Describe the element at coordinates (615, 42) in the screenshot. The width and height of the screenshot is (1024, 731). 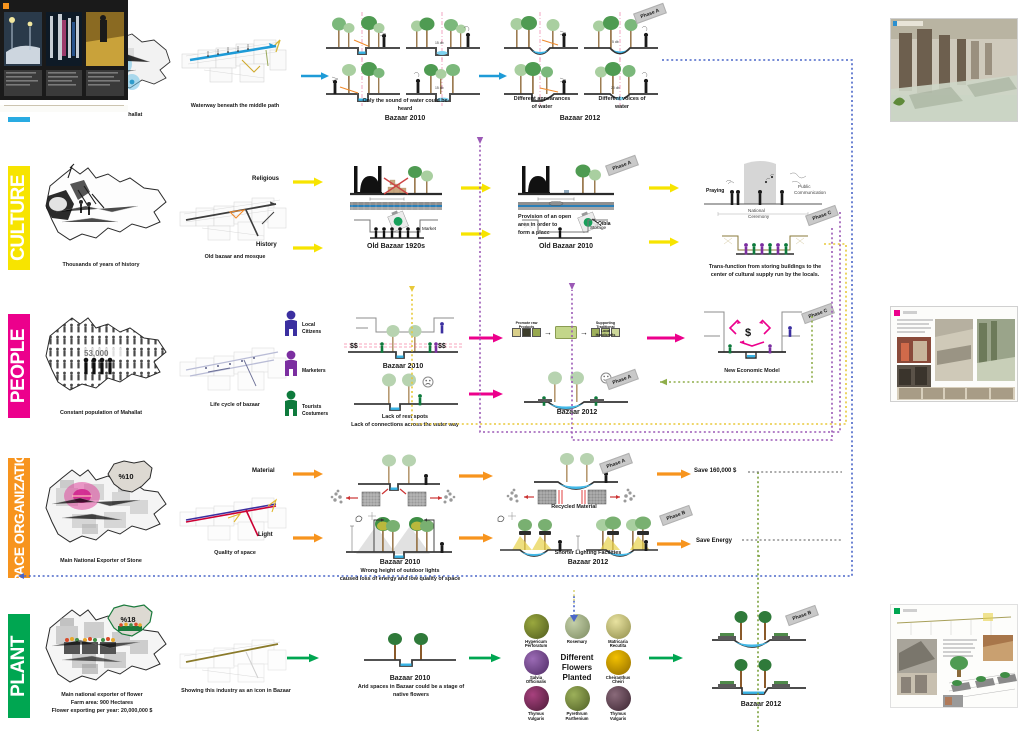
I see `svg-text: 5 db` at that location.